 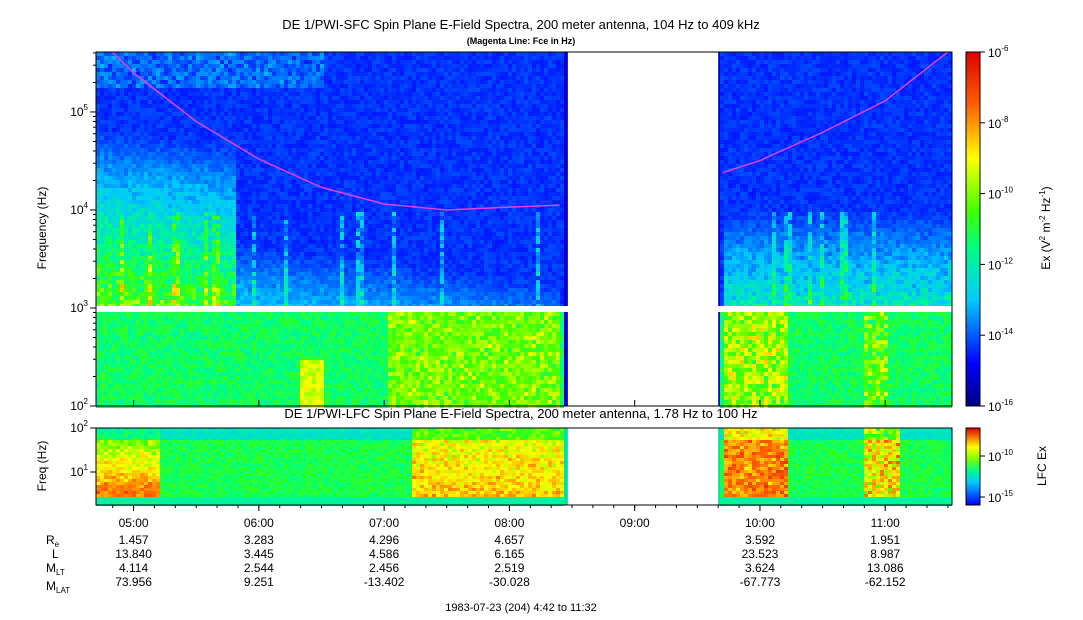 What do you see at coordinates (1000, 497) in the screenshot?
I see `lfc-colorbar-tick-label: 10-15` at bounding box center [1000, 497].